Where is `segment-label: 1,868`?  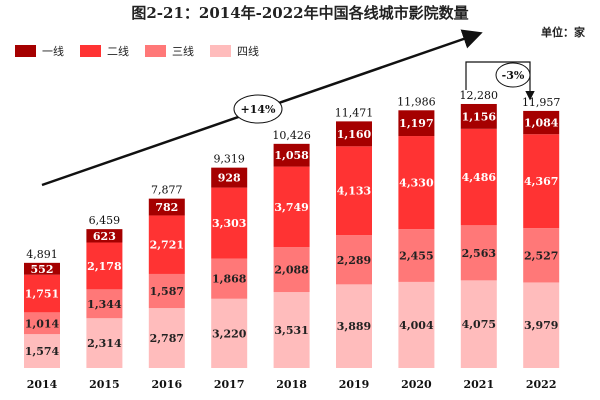
segment-label: 1,868 is located at coordinates (229, 279).